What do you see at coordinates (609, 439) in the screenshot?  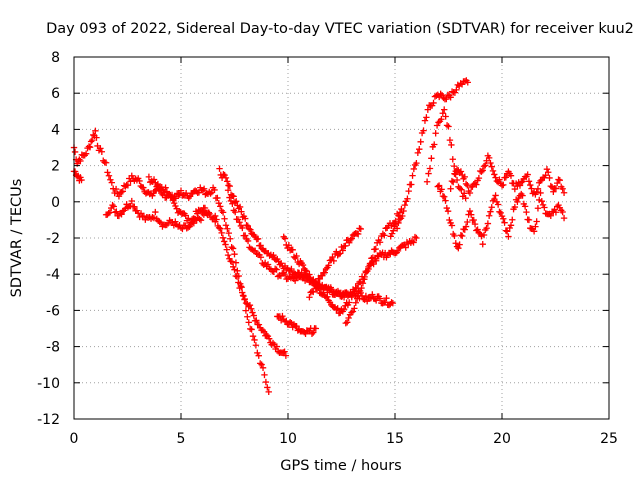 I see `x-tick-label: 25` at bounding box center [609, 439].